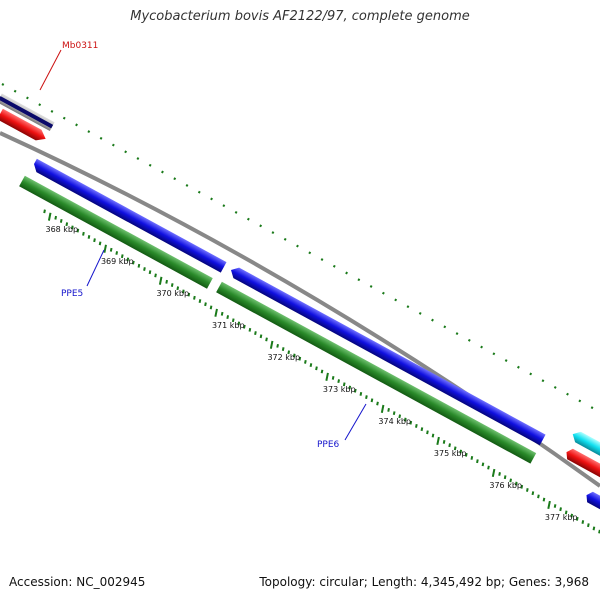  I want to click on label-line-ppe5, so click(95, 268).